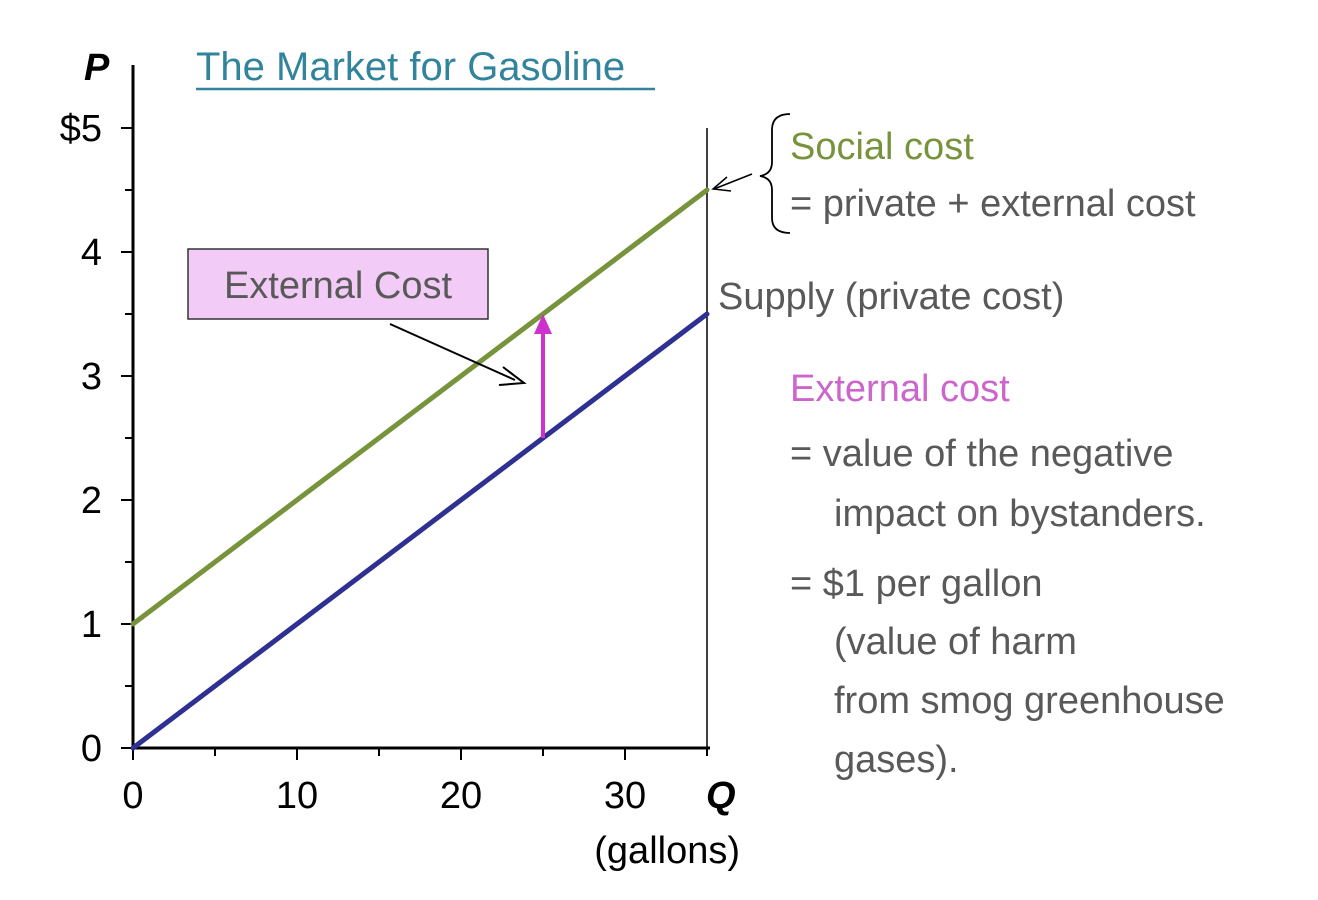 The image size is (1318, 900). What do you see at coordinates (733, 181) in the screenshot?
I see `social-cost-pointer` at bounding box center [733, 181].